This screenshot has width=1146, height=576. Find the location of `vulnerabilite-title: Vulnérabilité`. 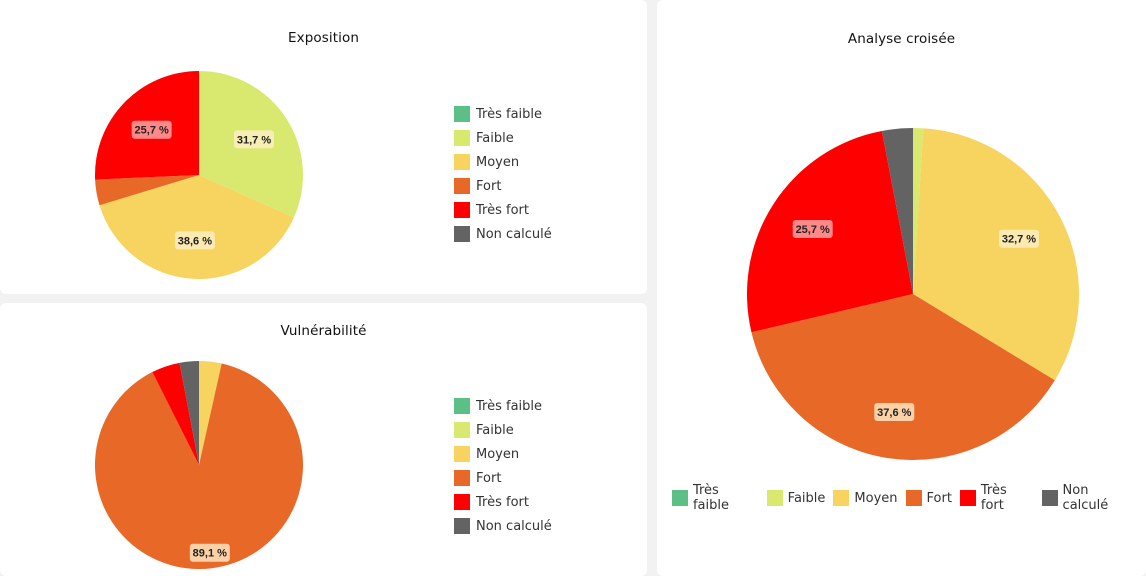

vulnerabilite-title: Vulnérabilité is located at coordinates (323, 331).